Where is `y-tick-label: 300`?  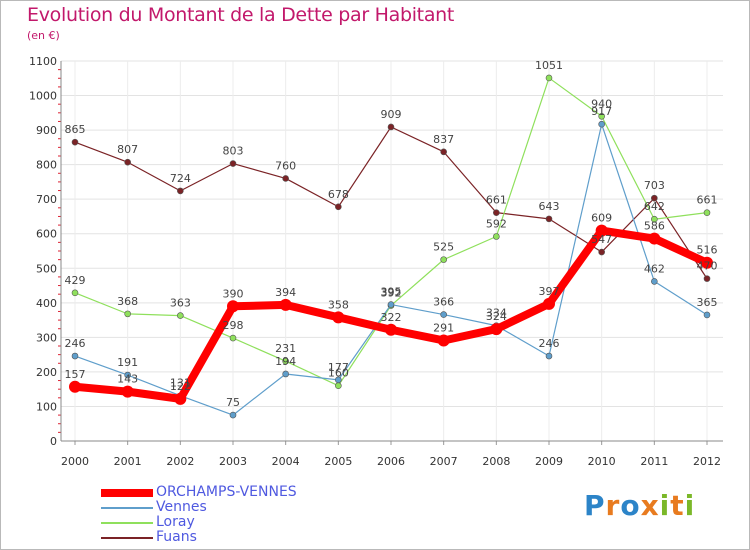
y-tick-label: 300 is located at coordinates (46, 337).